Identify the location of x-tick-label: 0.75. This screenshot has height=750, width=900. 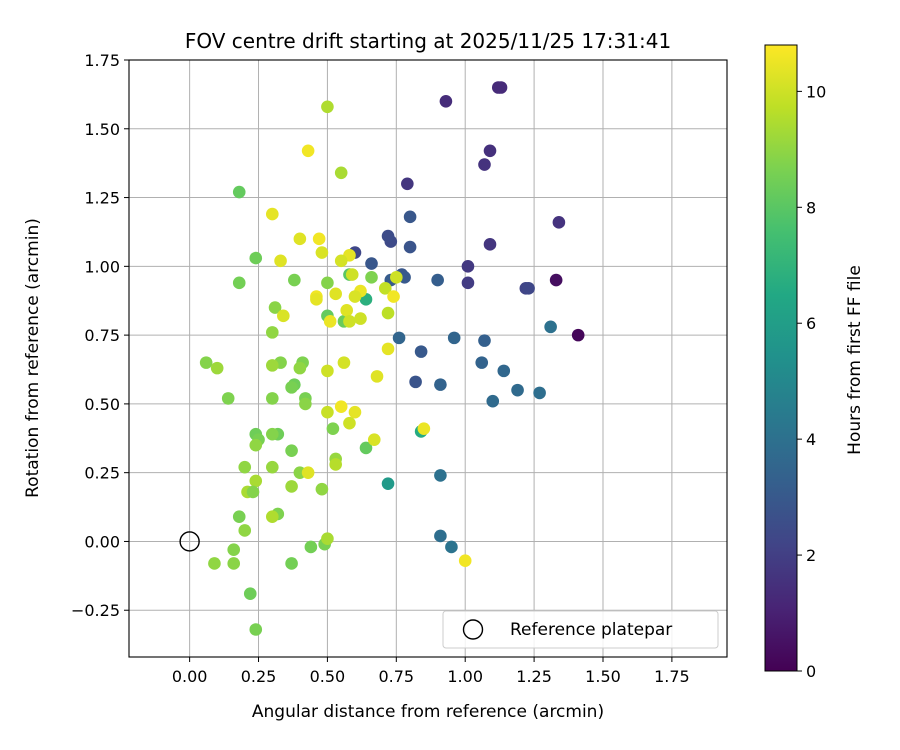
(396, 676).